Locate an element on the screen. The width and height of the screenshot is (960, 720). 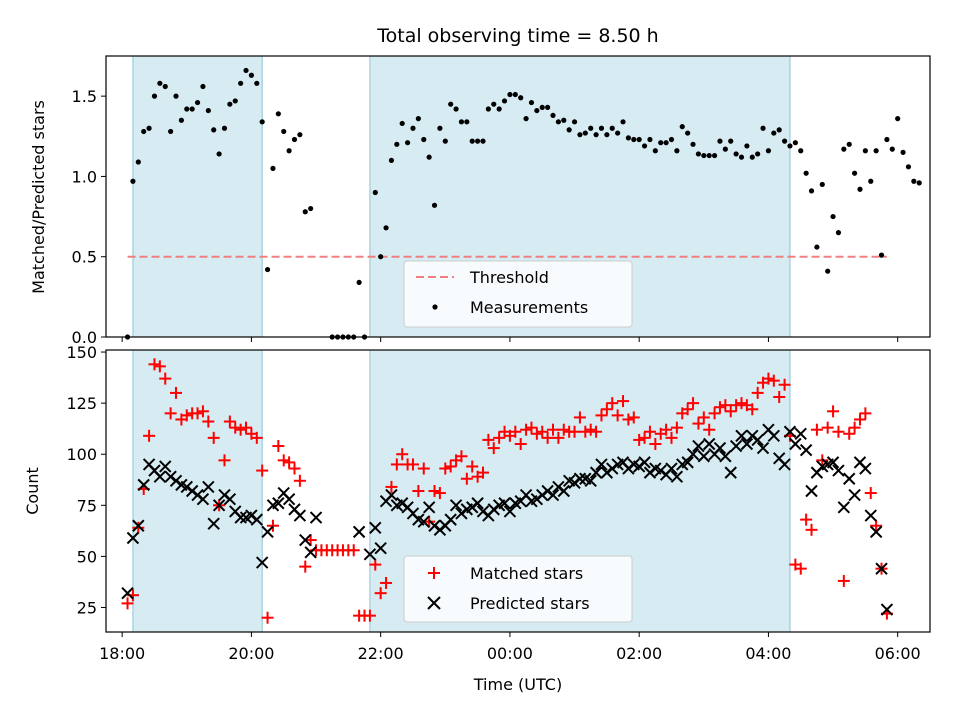
y-axis-label: Count is located at coordinates (32, 491).